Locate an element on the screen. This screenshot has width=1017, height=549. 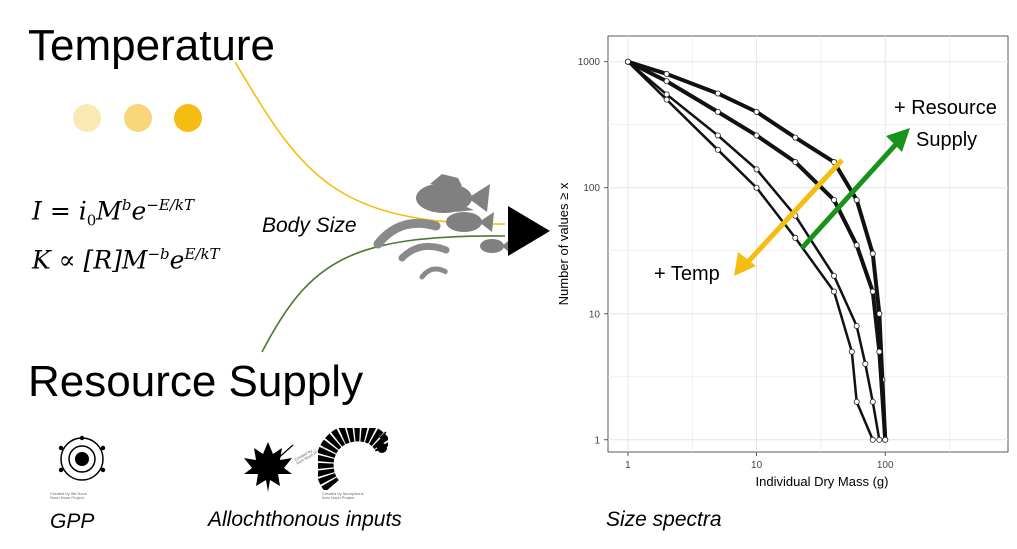
gpp-label: GPP is located at coordinates (72, 521).